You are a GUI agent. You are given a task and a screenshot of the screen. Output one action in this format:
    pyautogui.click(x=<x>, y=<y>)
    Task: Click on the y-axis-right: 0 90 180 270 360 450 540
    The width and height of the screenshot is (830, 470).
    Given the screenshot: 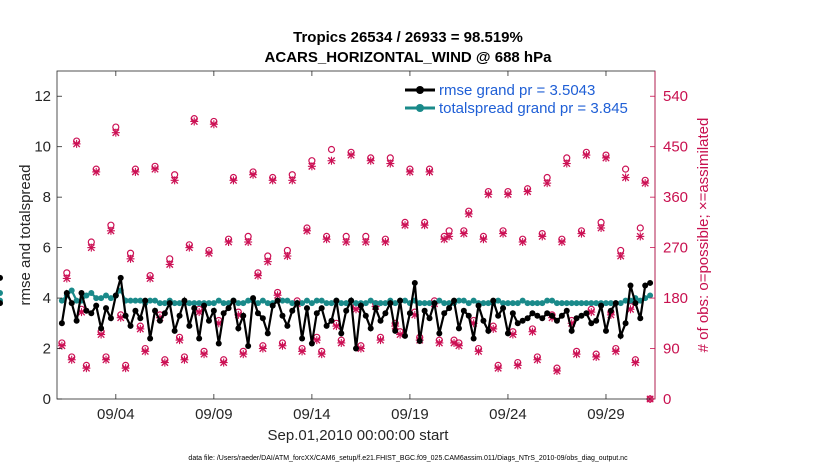 What is the action you would take?
    pyautogui.click(x=669, y=239)
    